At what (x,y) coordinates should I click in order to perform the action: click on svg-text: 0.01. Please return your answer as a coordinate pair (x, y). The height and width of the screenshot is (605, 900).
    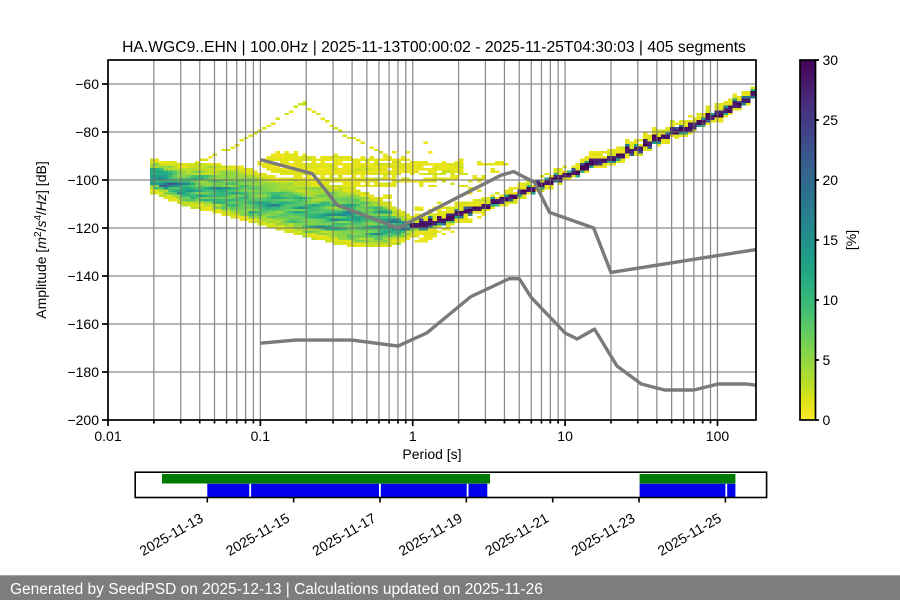
    Looking at the image, I should click on (107, 436).